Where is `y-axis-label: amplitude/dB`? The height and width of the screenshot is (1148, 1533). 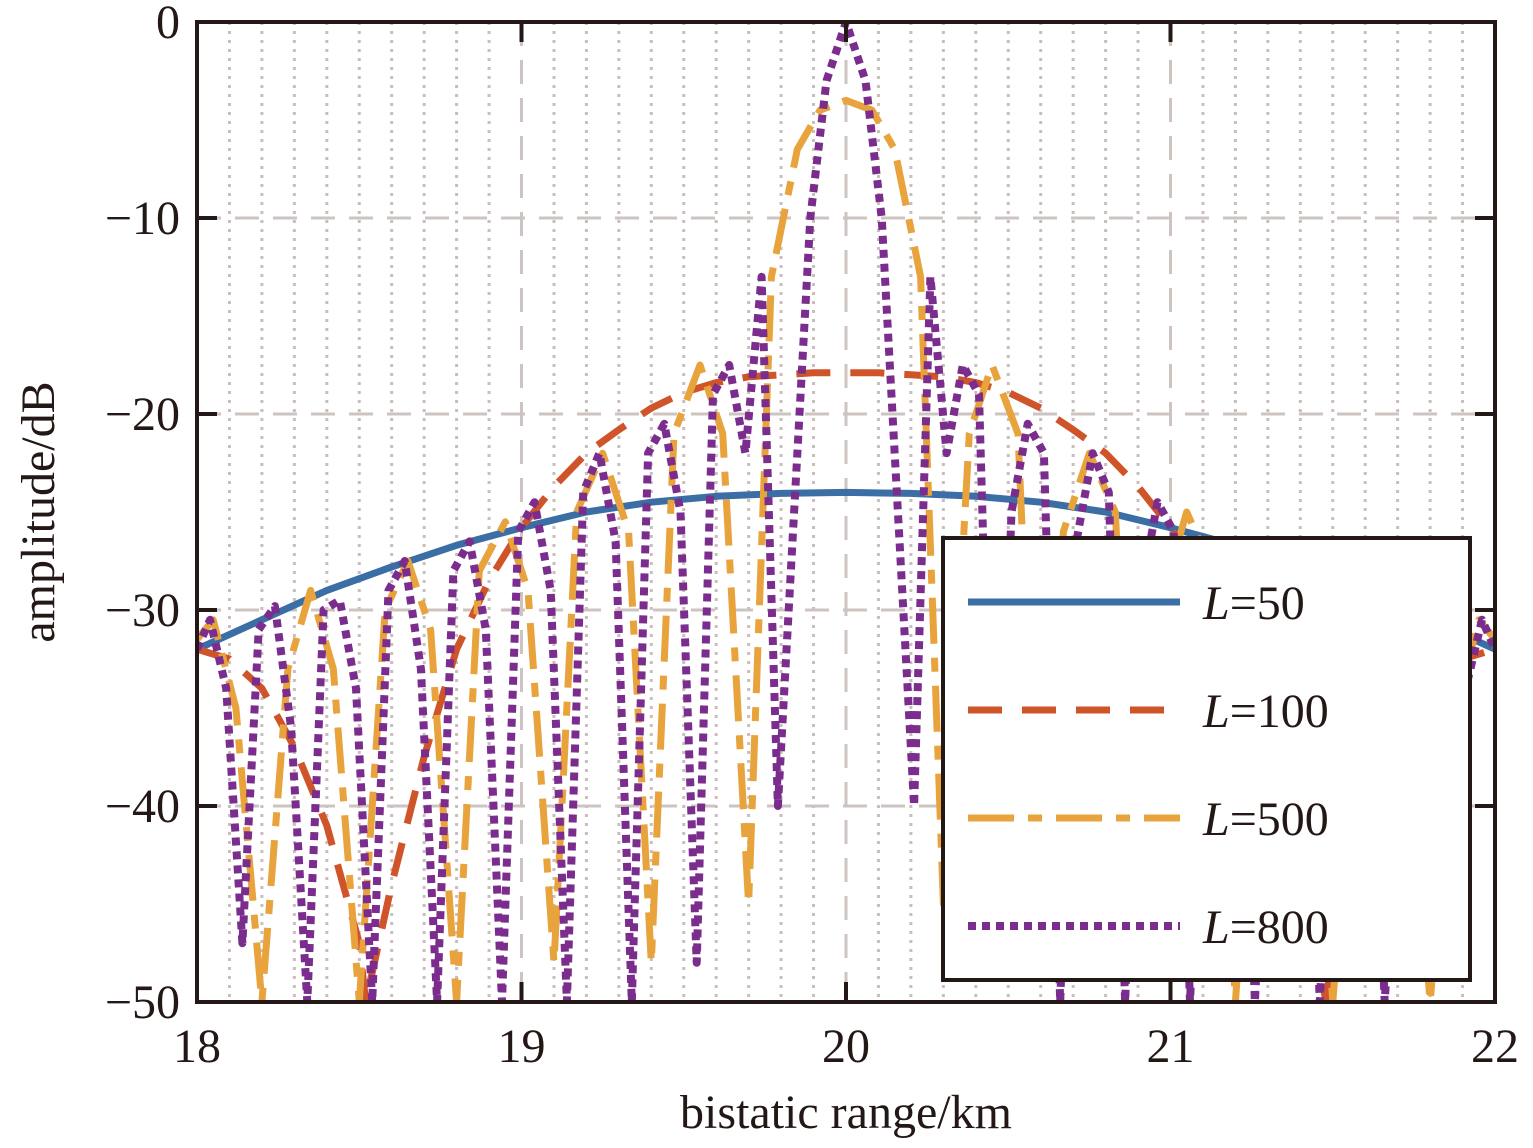 y-axis-label: amplitude/dB is located at coordinates (38, 511).